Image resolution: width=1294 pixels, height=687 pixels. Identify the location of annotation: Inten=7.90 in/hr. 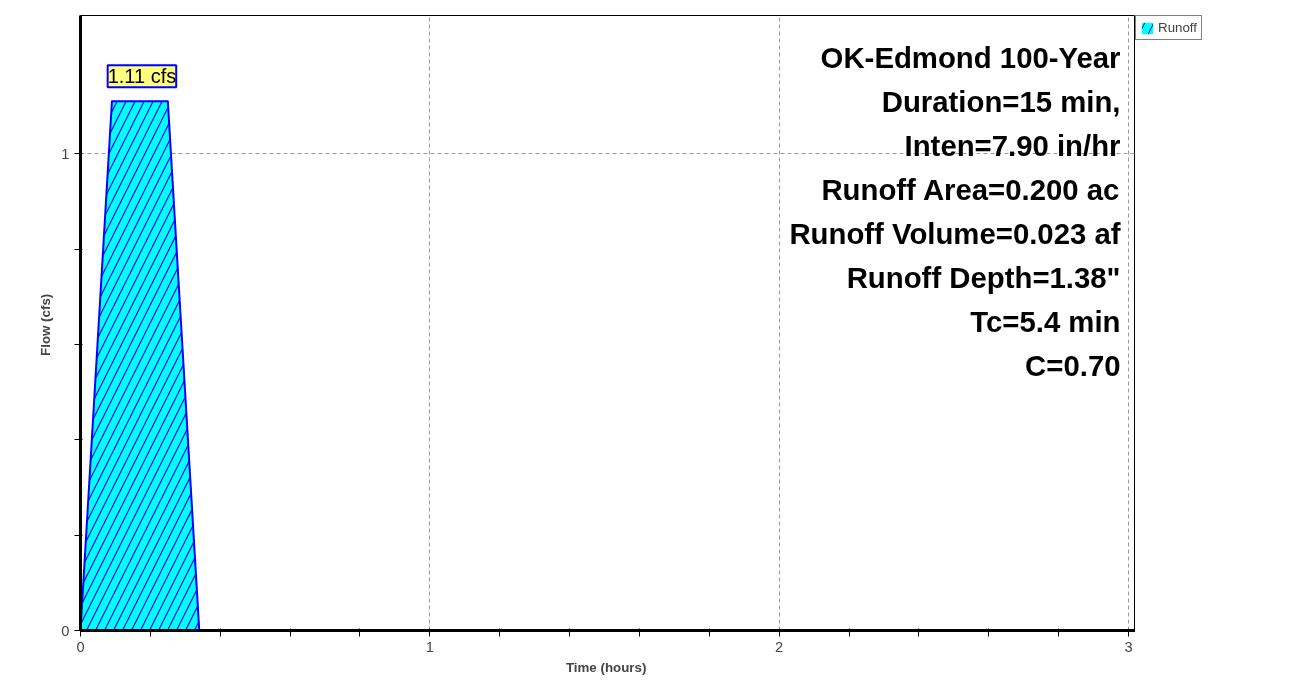
(1012, 145).